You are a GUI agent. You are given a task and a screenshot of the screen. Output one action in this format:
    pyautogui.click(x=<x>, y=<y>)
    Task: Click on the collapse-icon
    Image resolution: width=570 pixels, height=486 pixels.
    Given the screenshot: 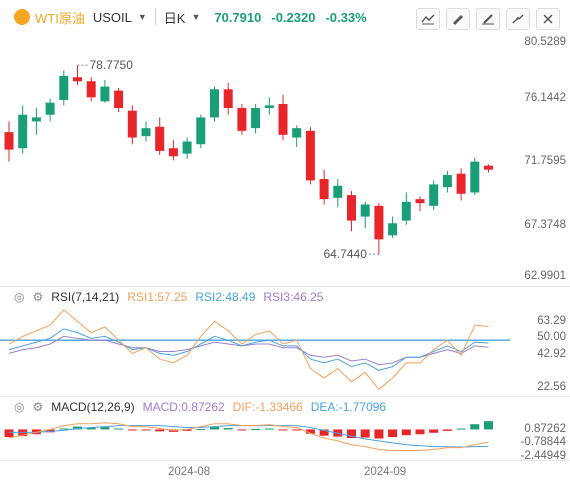 What is the action you would take?
    pyautogui.click(x=518, y=19)
    